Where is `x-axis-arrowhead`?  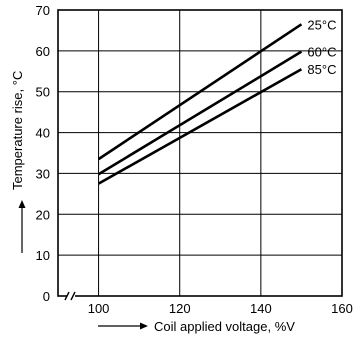
x-axis-arrowhead is located at coordinates (144, 326).